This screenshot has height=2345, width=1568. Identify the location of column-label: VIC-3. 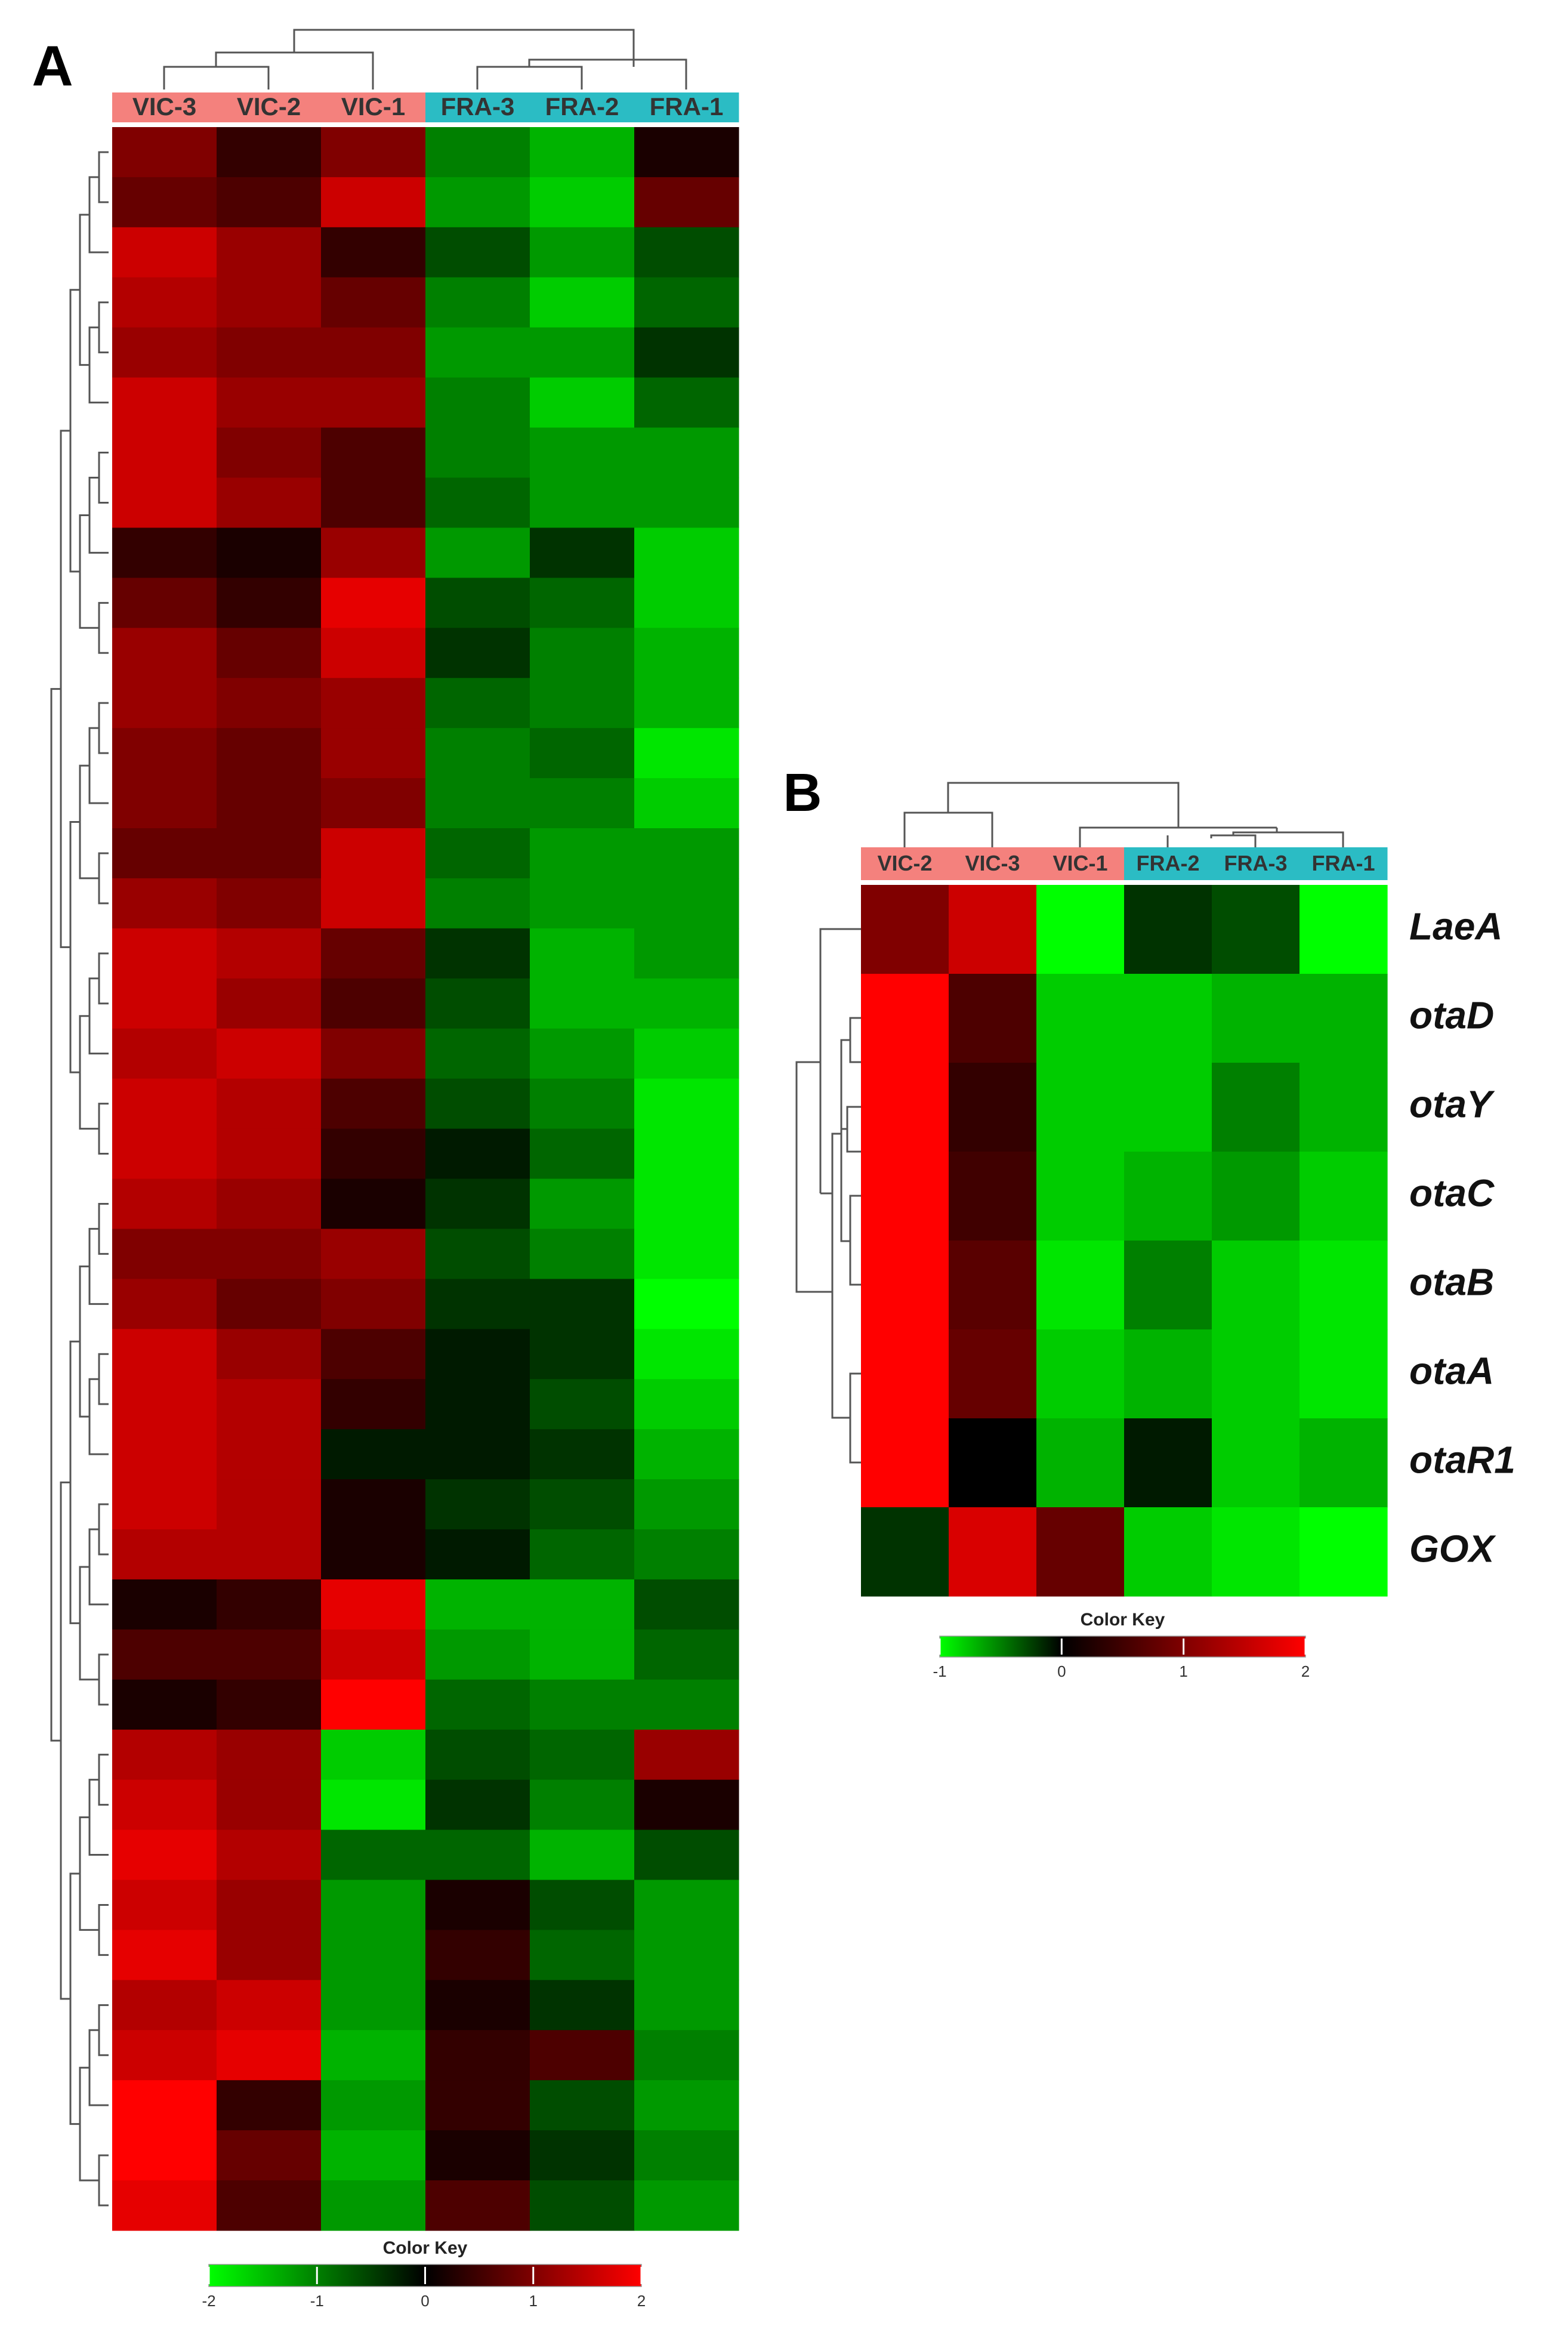
(992, 863).